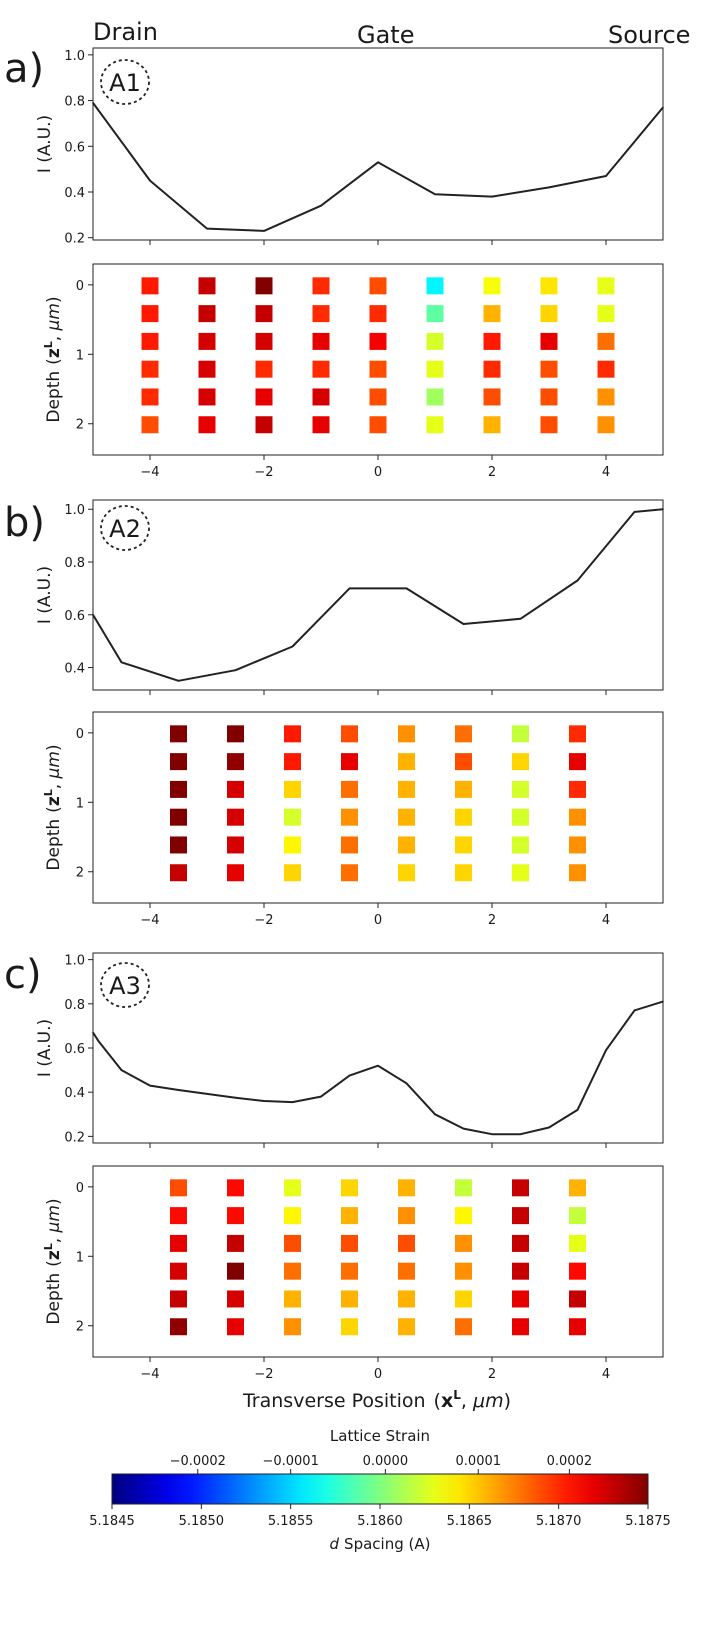 This screenshot has width=702, height=1647. Describe the element at coordinates (334, 1401) in the screenshot. I see `x-axis-word: Transverse Position` at that location.